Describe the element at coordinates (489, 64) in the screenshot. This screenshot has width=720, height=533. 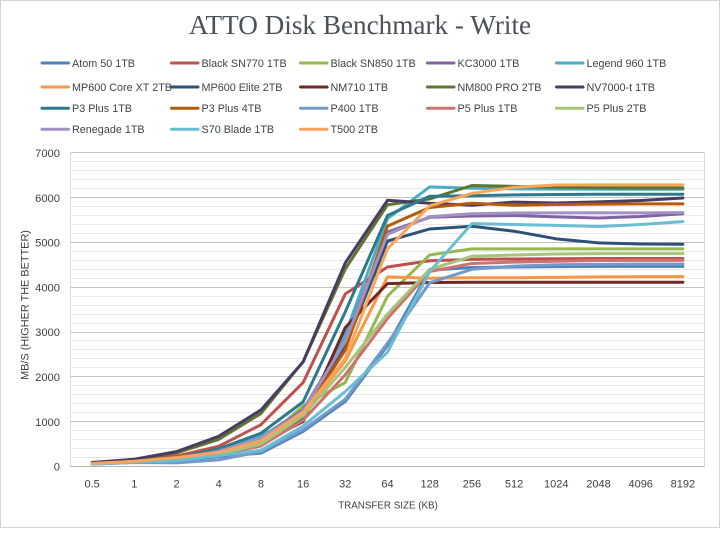
I see `svg-text: KC3000 1TB` at that location.